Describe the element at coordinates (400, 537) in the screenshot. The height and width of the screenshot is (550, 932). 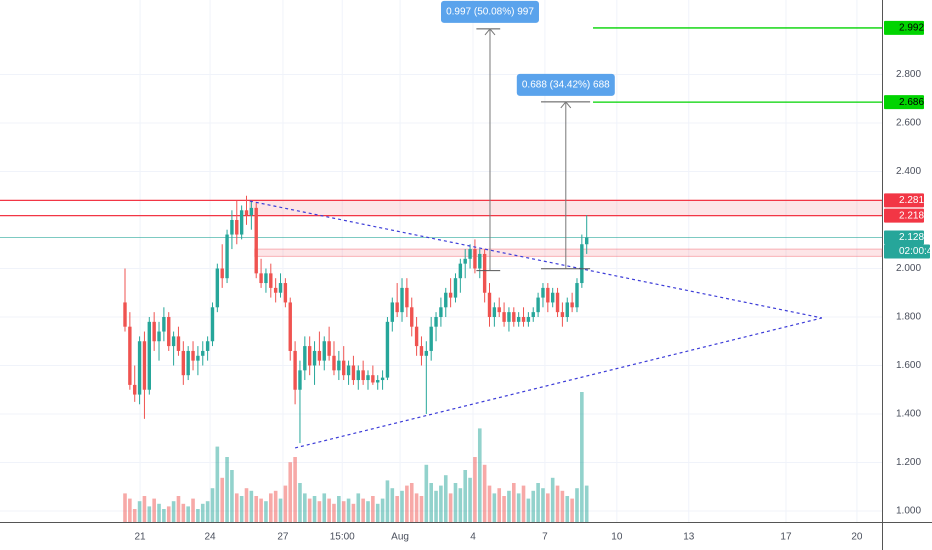
I see `x-tick-label: Aug` at that location.